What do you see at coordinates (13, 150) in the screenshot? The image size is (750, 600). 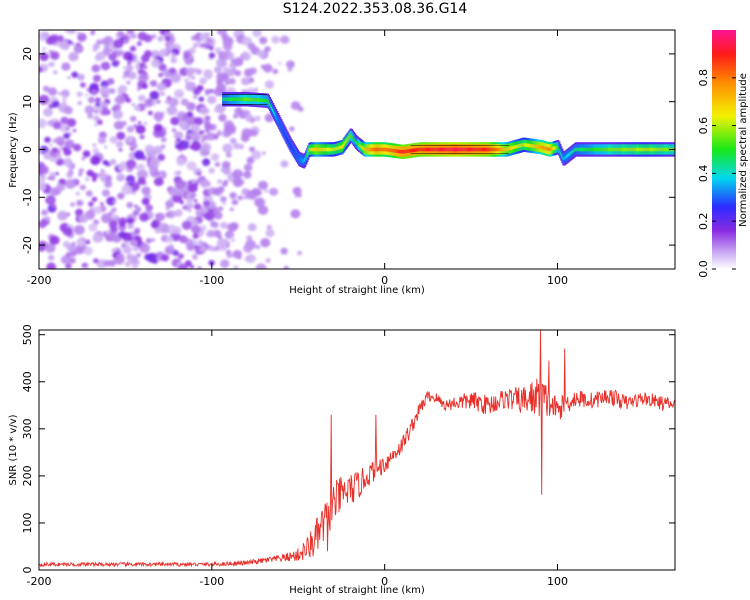 I see `spectrogram-y-label: Frequency (Hz)` at bounding box center [13, 150].